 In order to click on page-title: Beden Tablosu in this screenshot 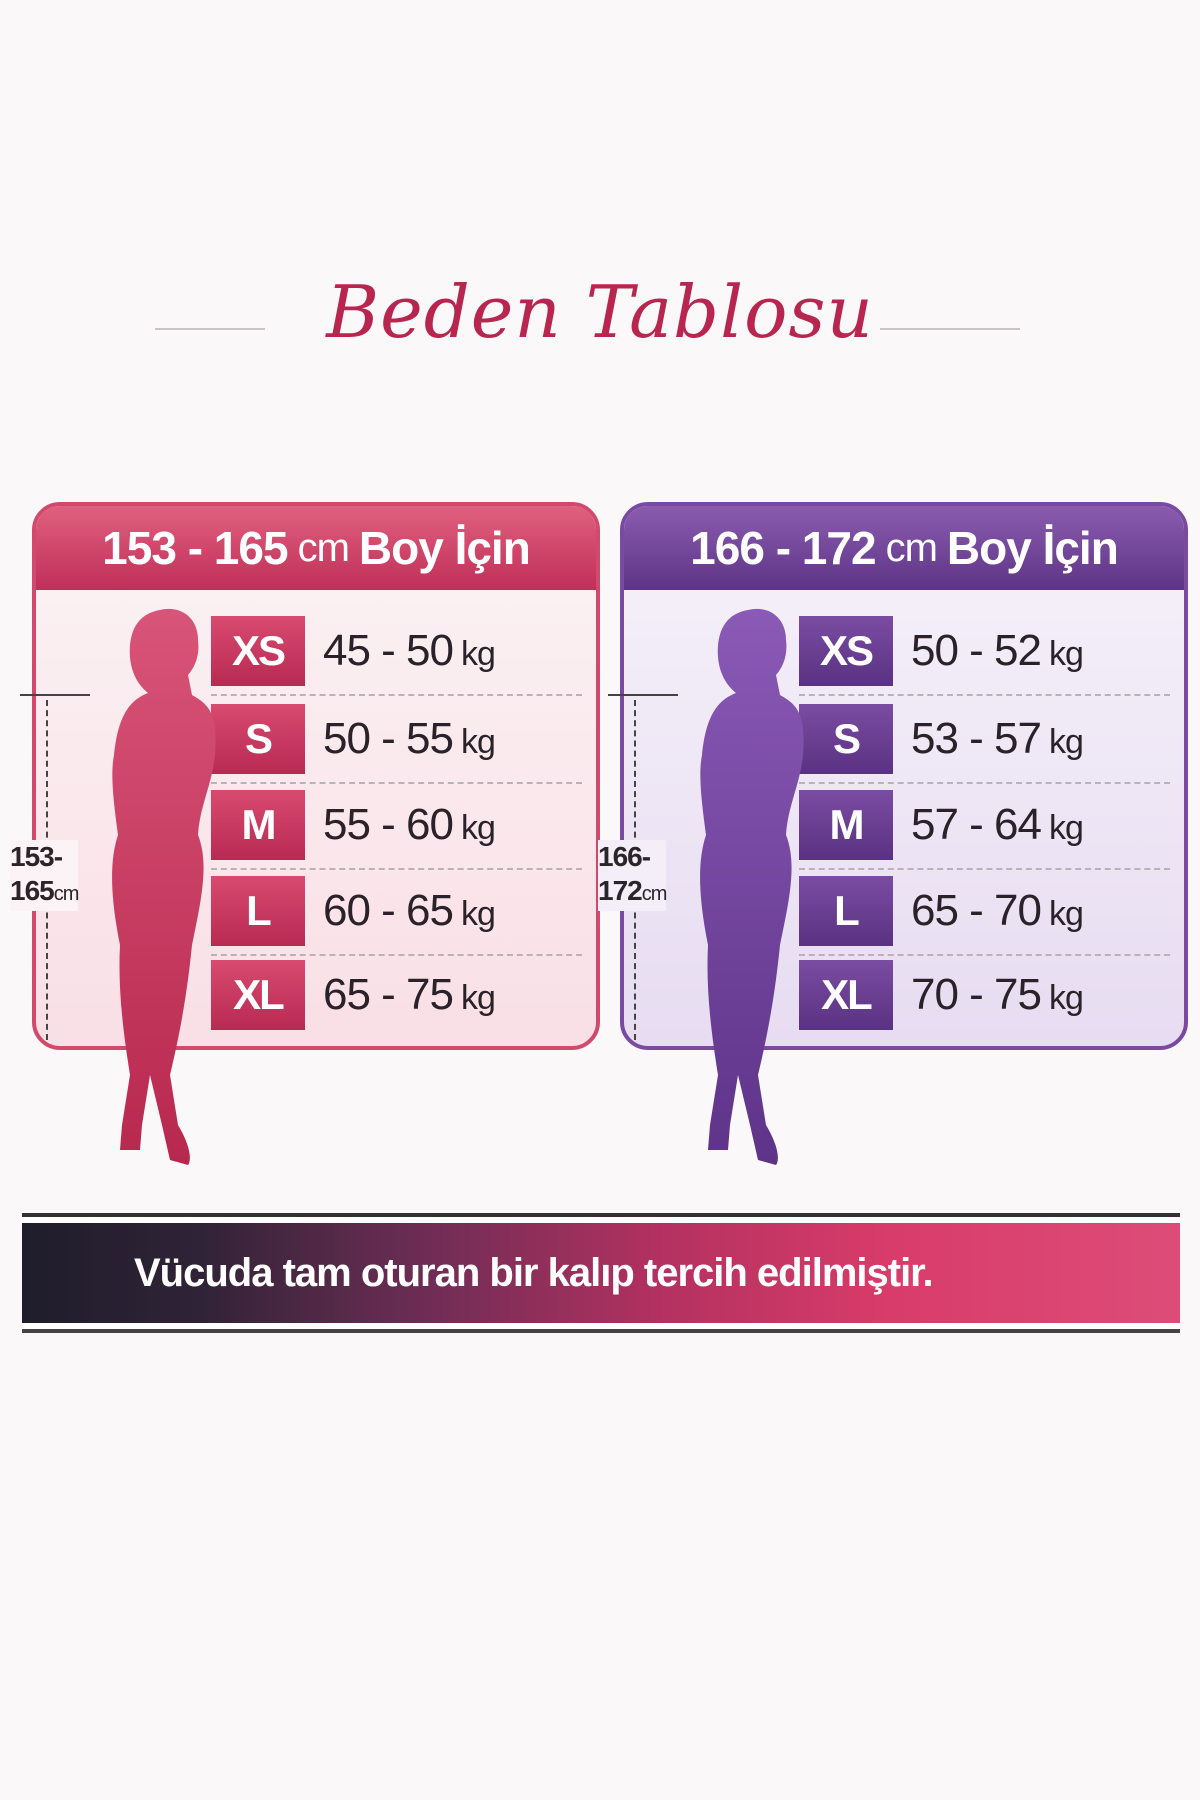, I will do `click(600, 312)`.